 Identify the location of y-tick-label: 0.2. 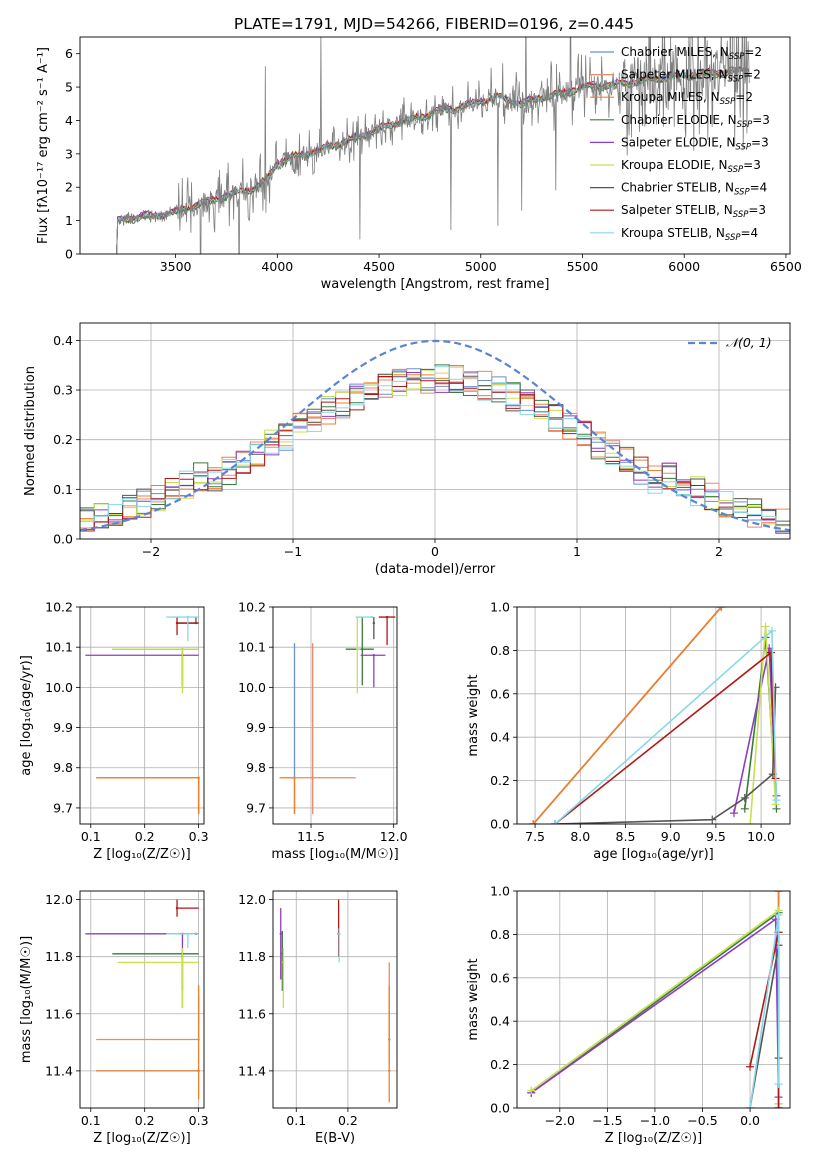
(500, 780).